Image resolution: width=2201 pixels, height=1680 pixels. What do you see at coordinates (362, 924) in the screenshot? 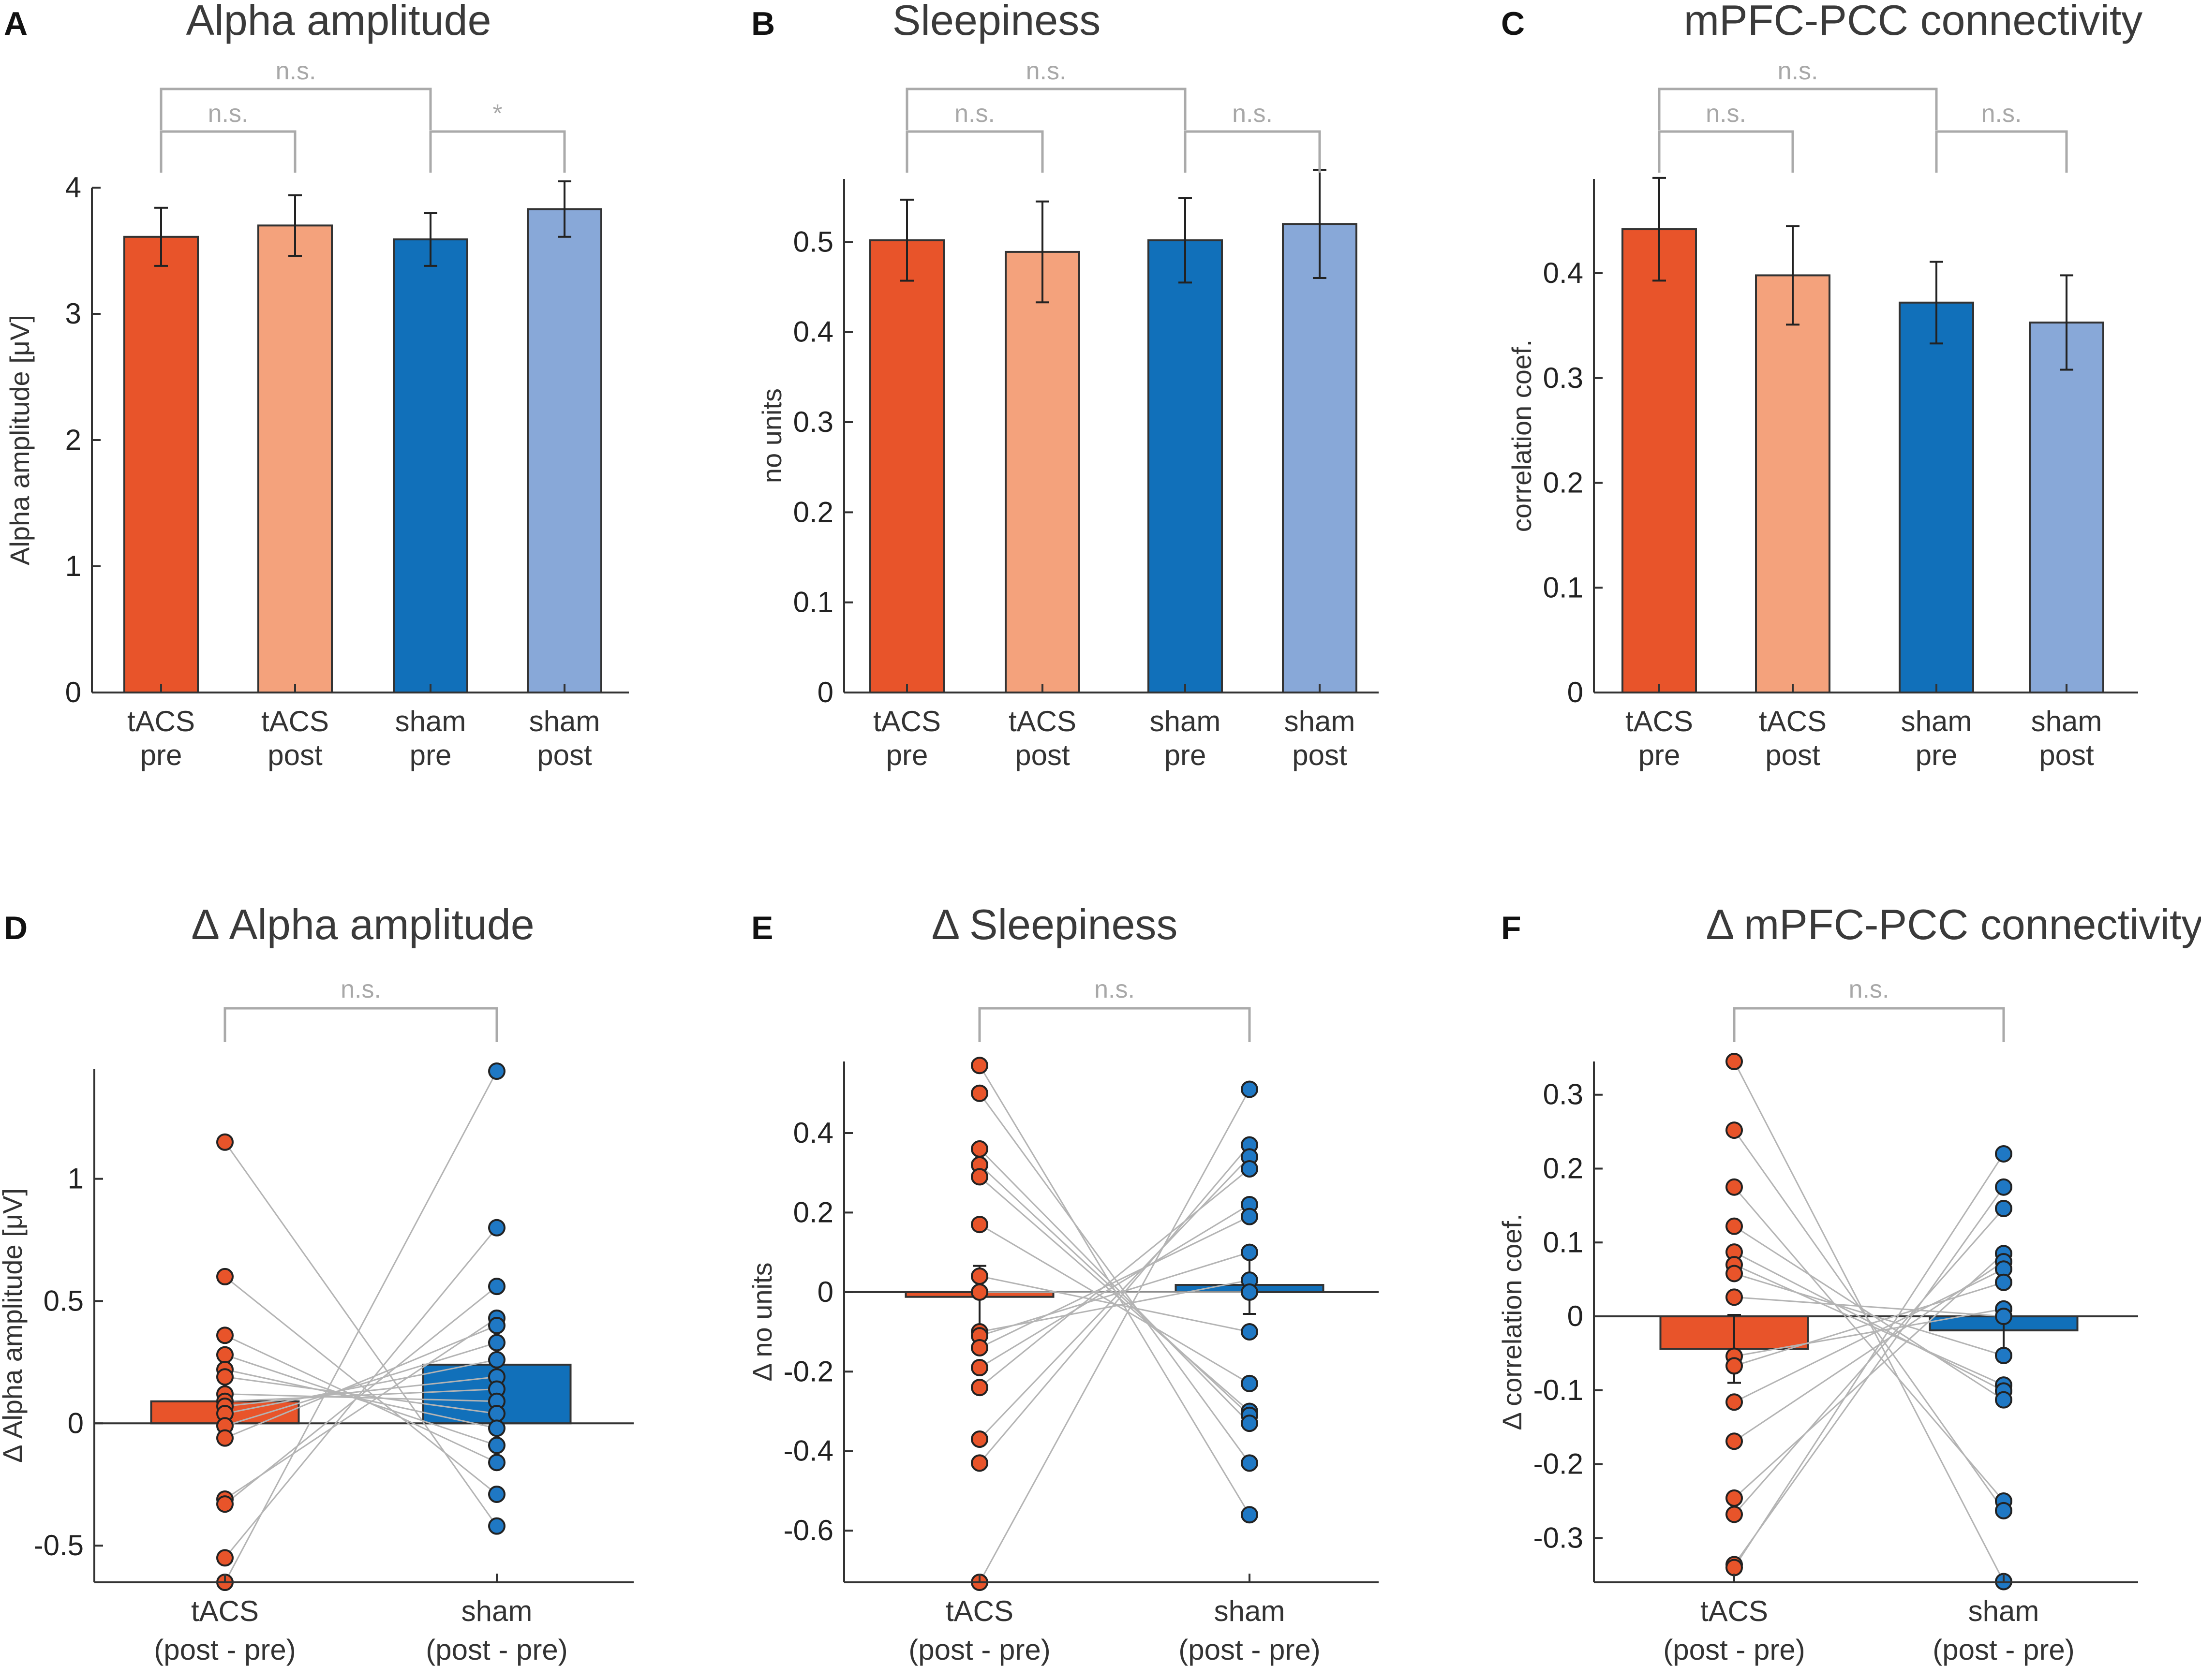
I see `panel-title: Δ Alpha amplitude` at bounding box center [362, 924].